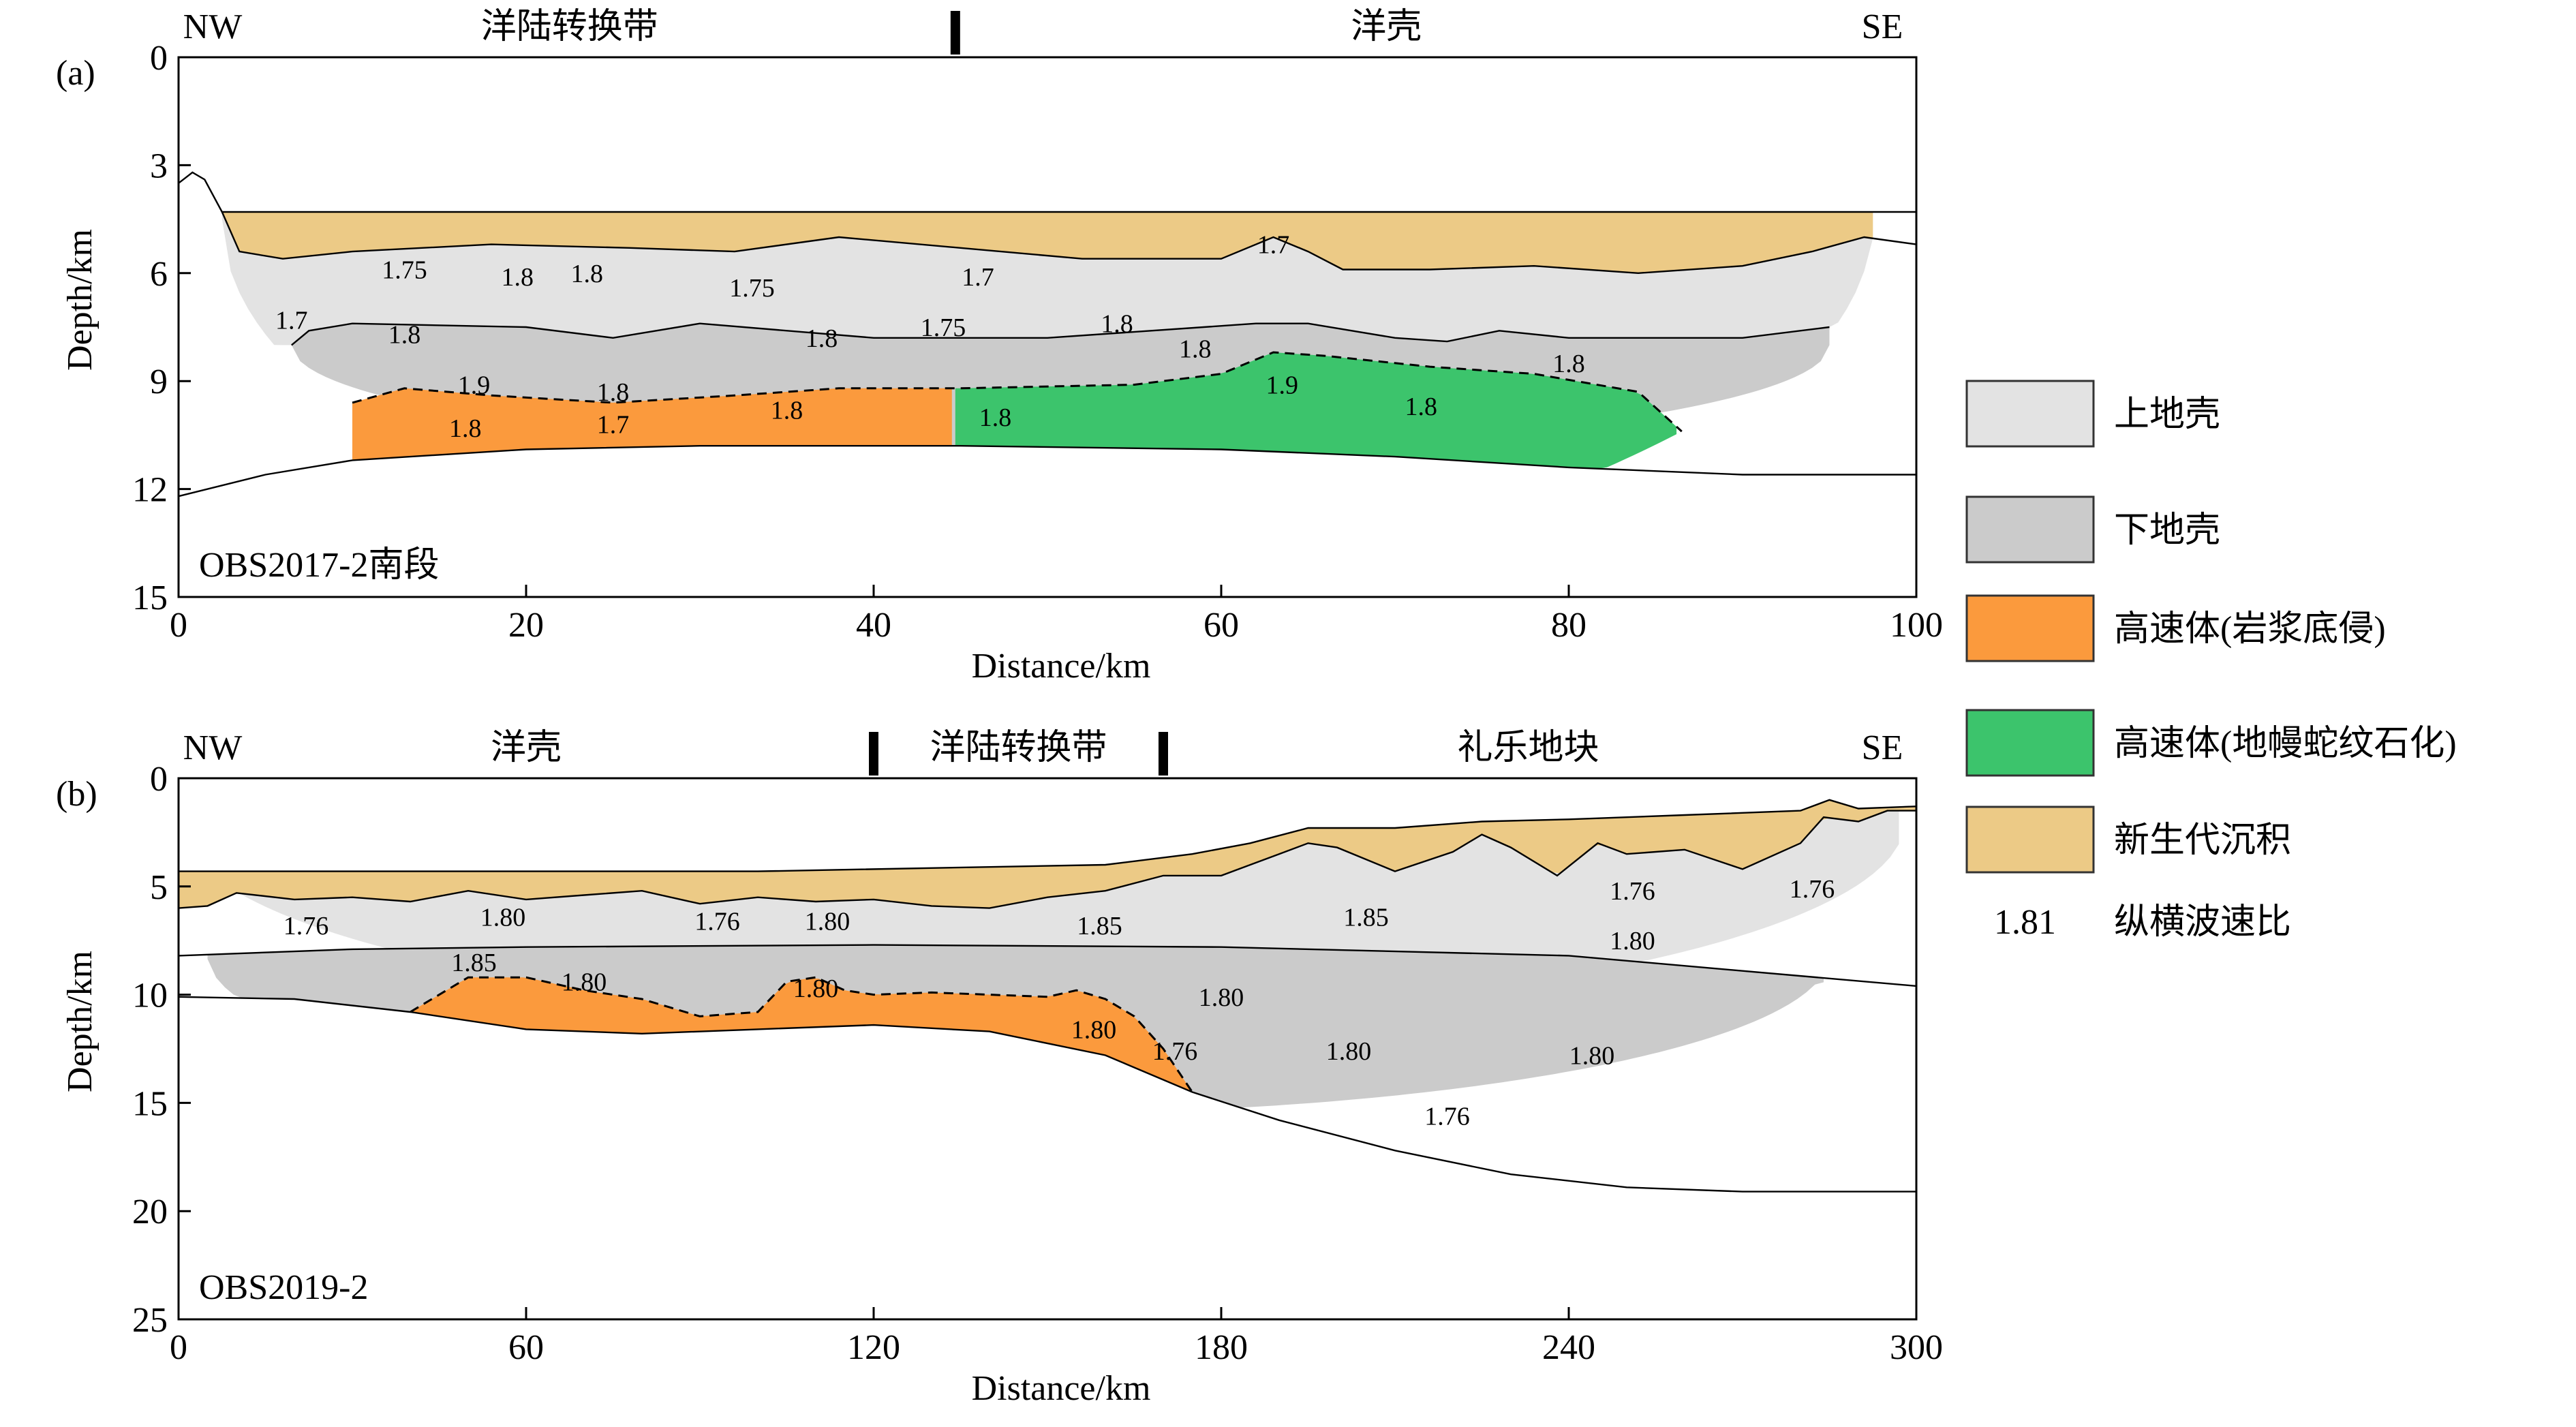 The width and height of the screenshot is (2576, 1427). I want to click on panel-label: (a), so click(75, 73).